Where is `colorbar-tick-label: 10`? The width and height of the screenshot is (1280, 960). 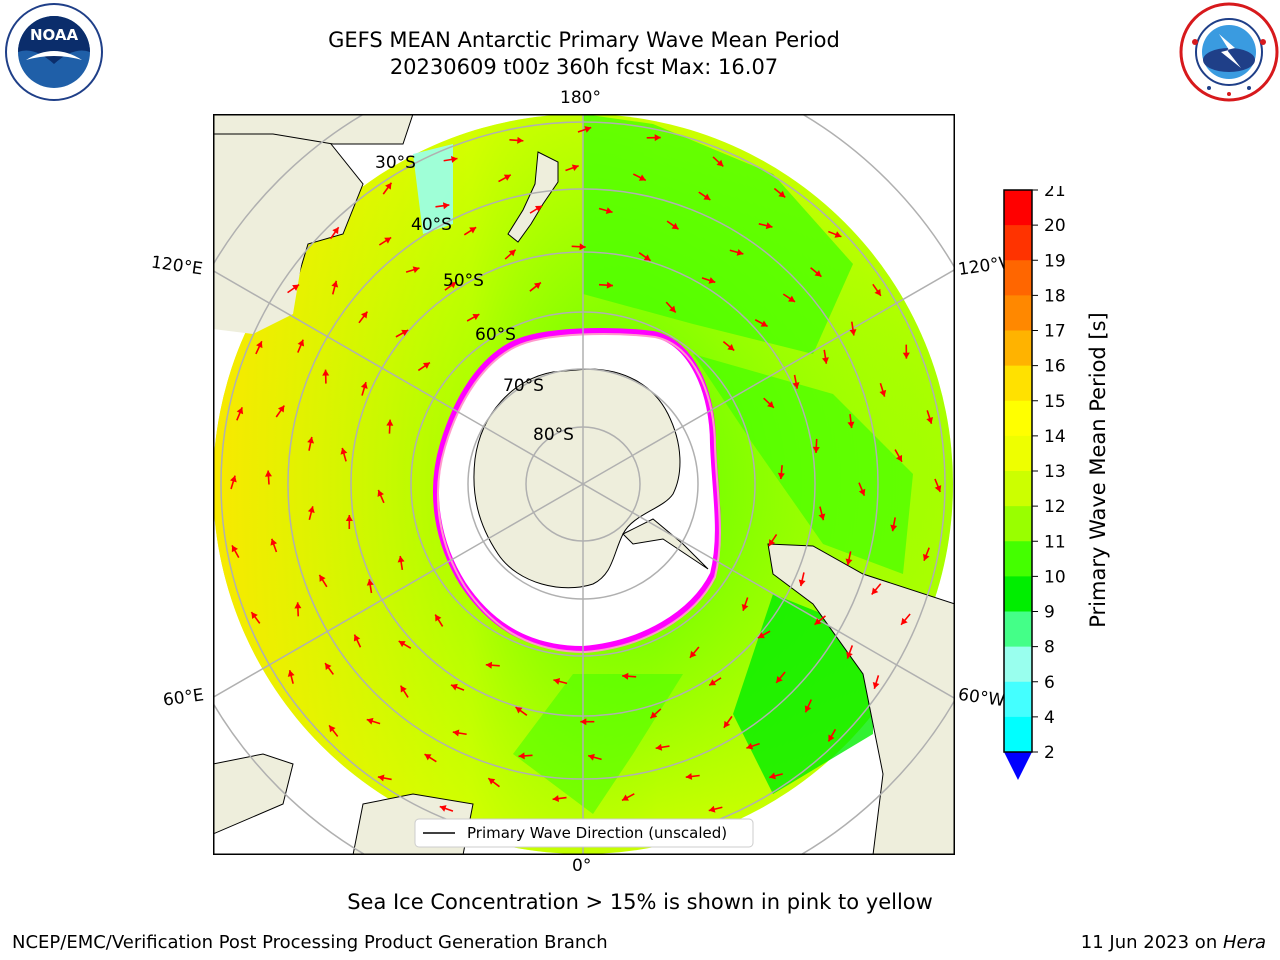
colorbar-tick-label: 10 is located at coordinates (1055, 577).